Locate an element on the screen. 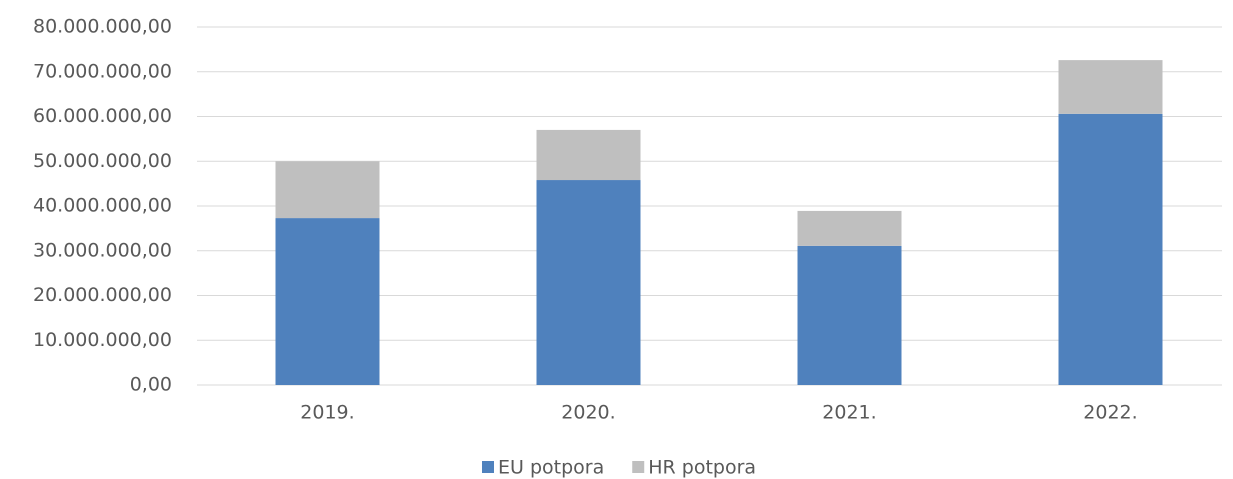  y-tick-label: 40.000.000,00 is located at coordinates (102, 206).